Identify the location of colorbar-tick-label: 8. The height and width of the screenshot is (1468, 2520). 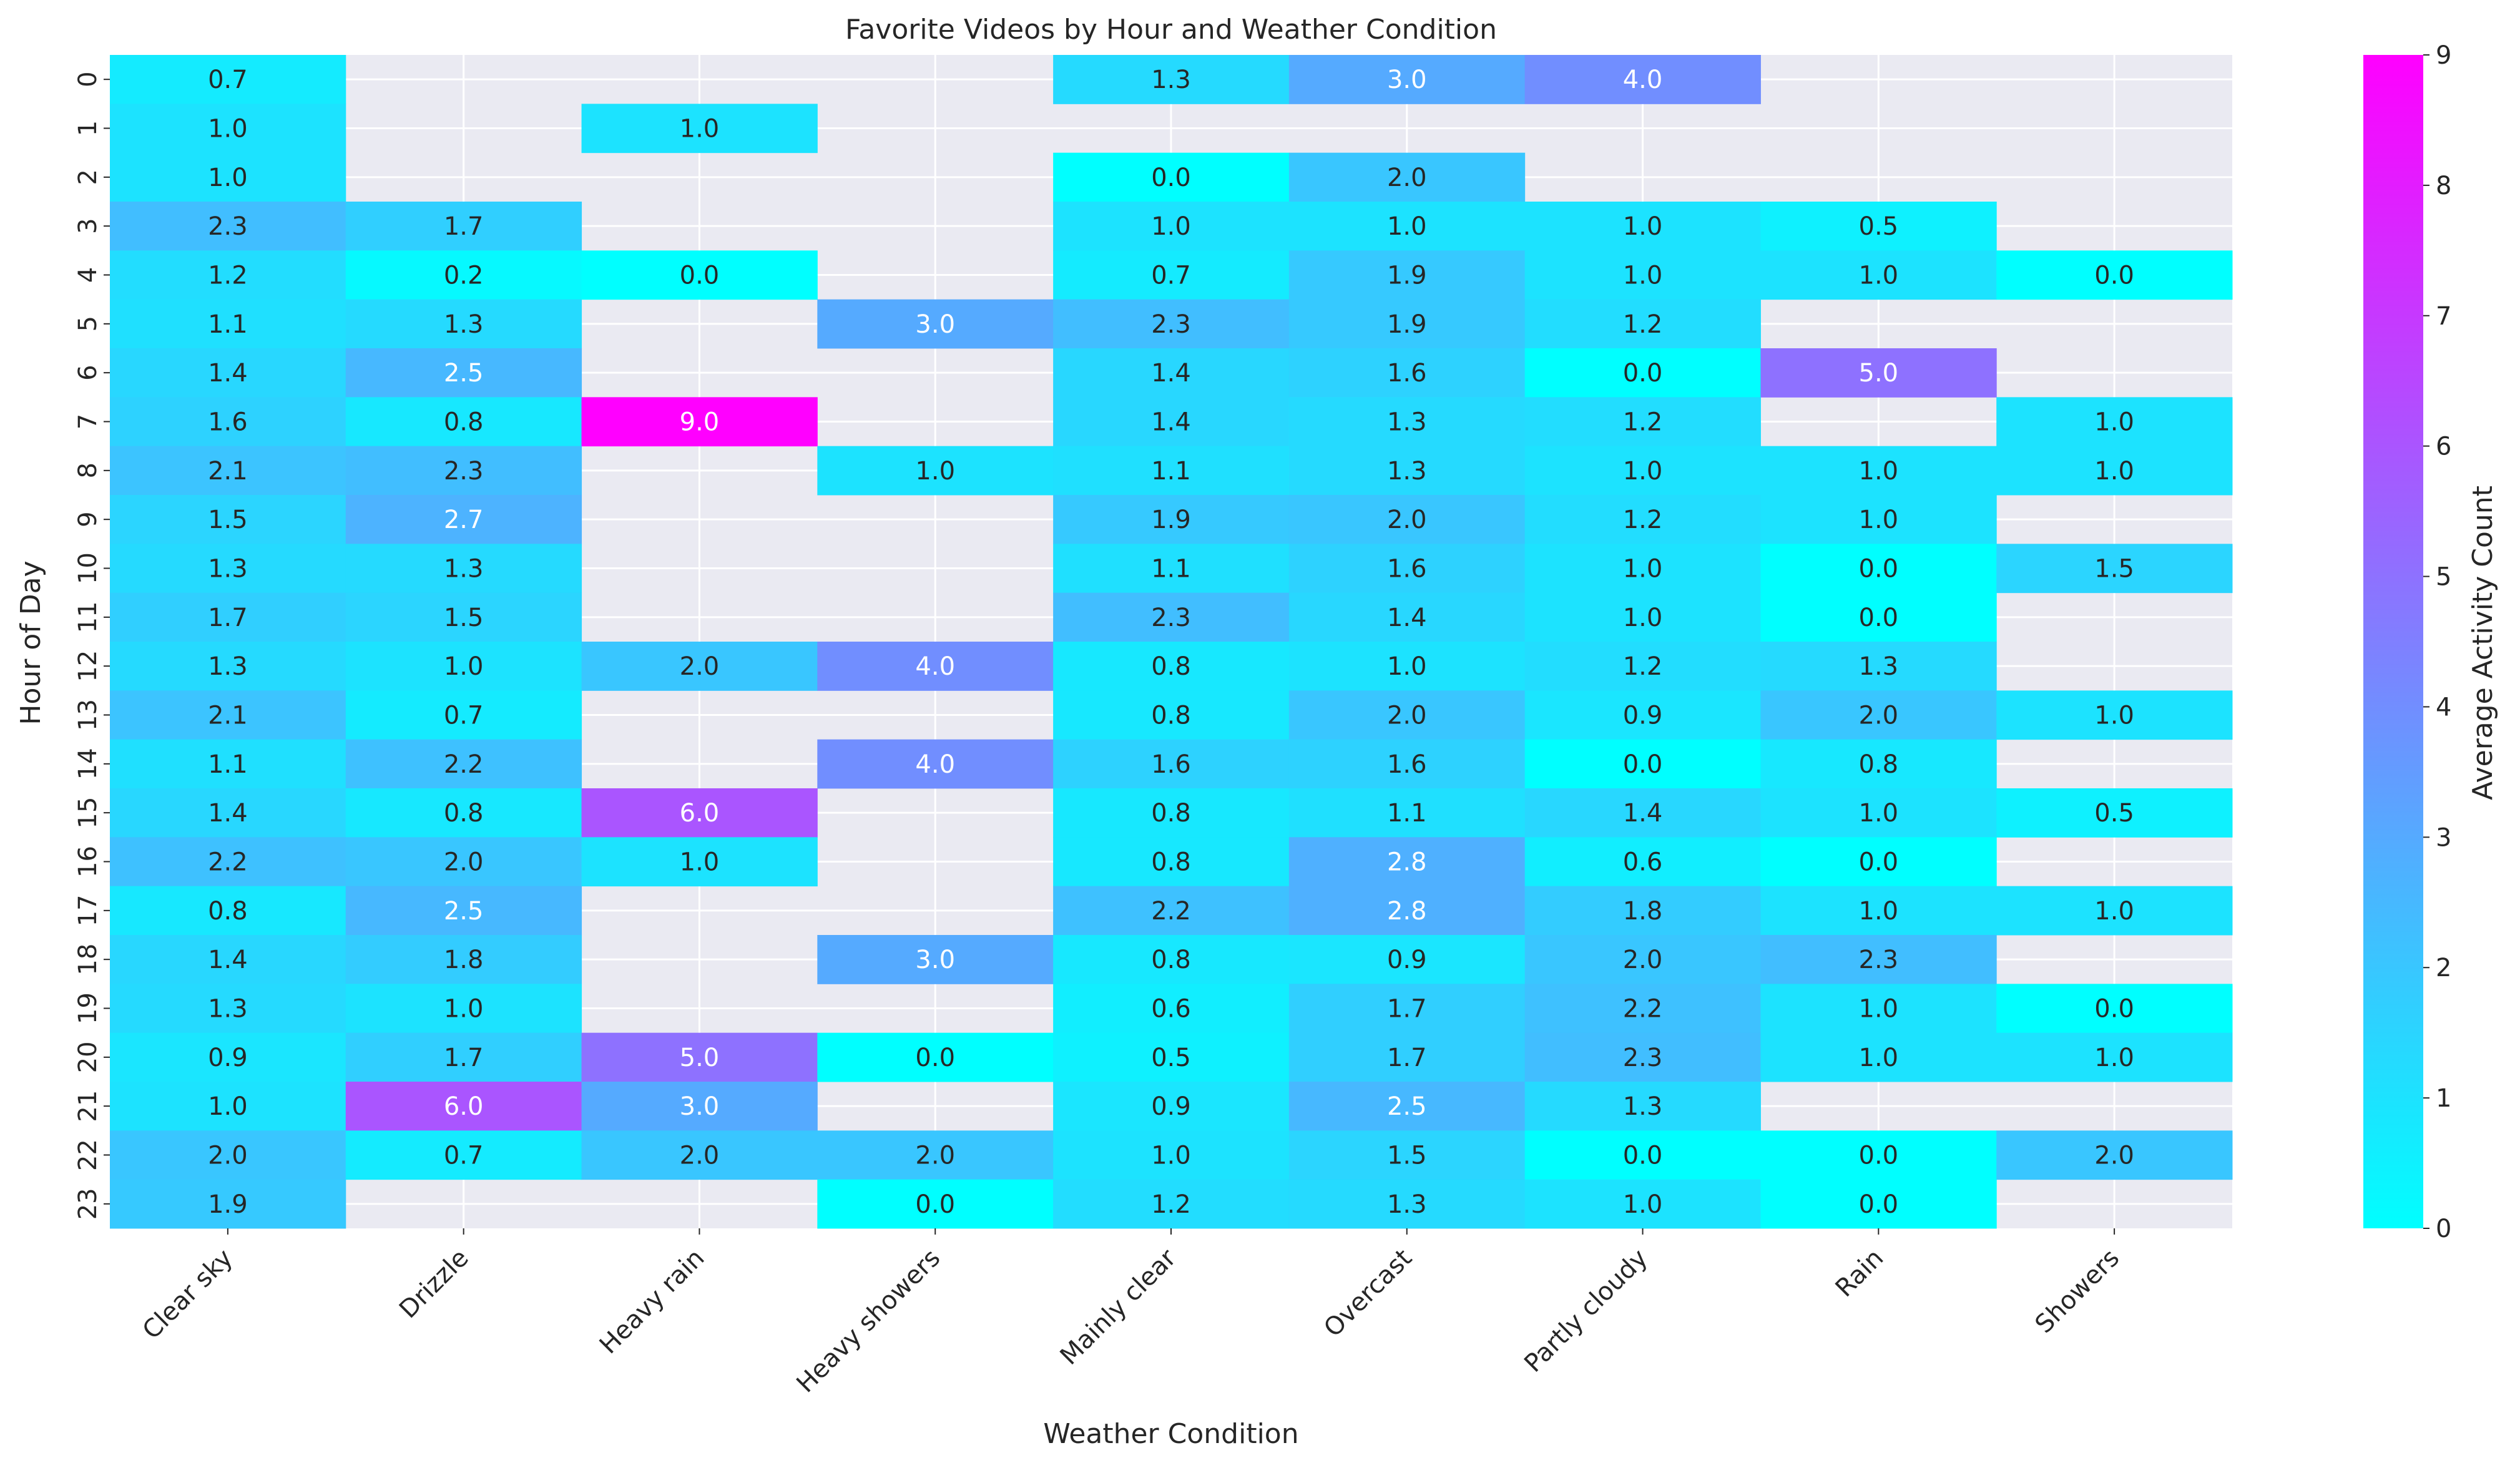
(2443, 186).